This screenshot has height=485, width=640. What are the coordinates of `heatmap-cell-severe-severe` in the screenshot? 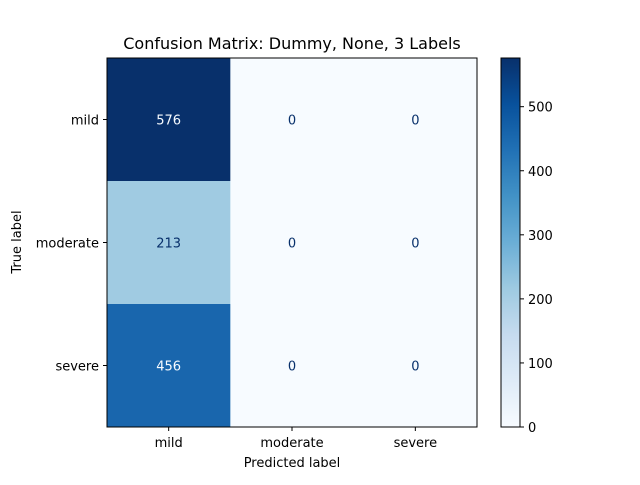 It's located at (415, 366).